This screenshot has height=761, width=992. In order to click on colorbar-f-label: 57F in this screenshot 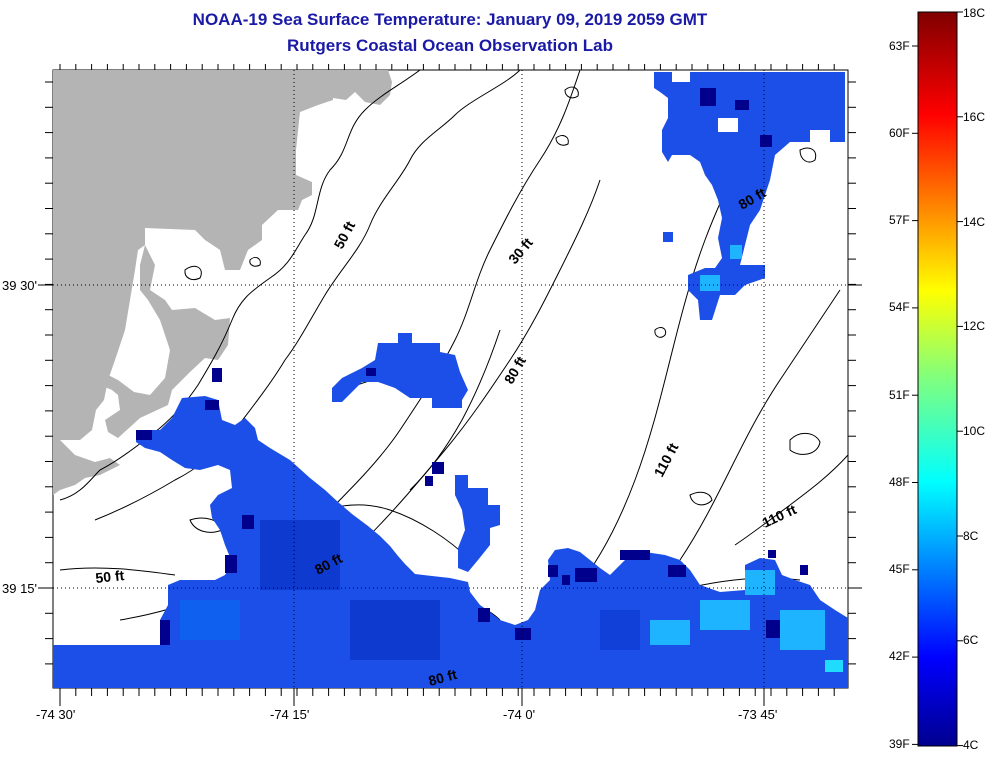, I will do `click(899, 220)`.